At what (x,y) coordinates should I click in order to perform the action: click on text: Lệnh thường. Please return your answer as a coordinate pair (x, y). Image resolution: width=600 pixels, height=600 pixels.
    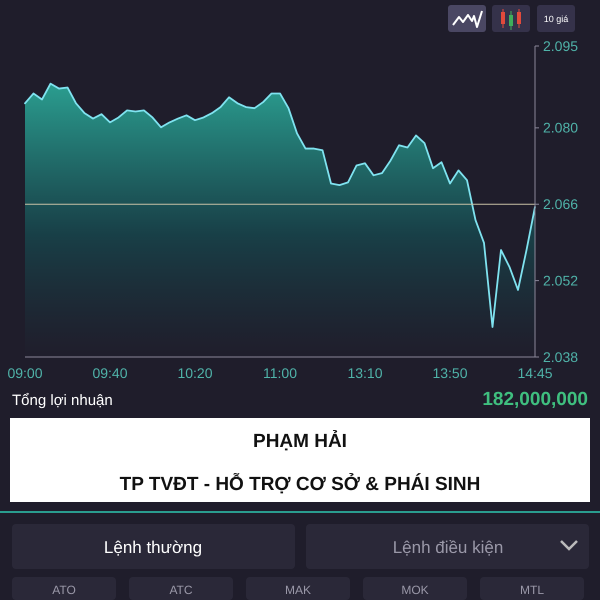
    Looking at the image, I should click on (153, 547).